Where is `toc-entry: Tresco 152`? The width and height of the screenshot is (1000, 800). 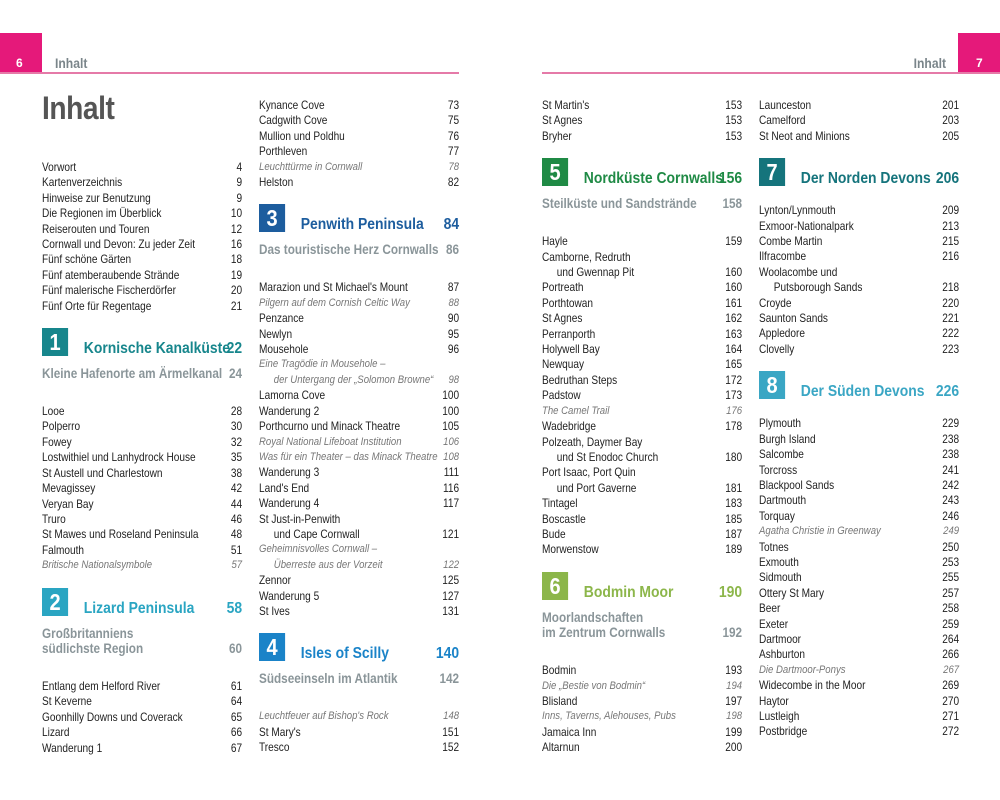 toc-entry: Tresco 152 is located at coordinates (359, 747).